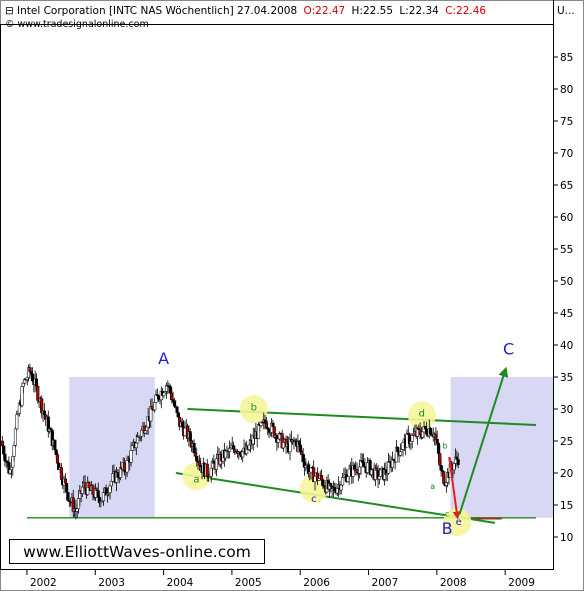 The height and width of the screenshot is (591, 584). What do you see at coordinates (566, 474) in the screenshot?
I see `y-tick-label: 20` at bounding box center [566, 474].